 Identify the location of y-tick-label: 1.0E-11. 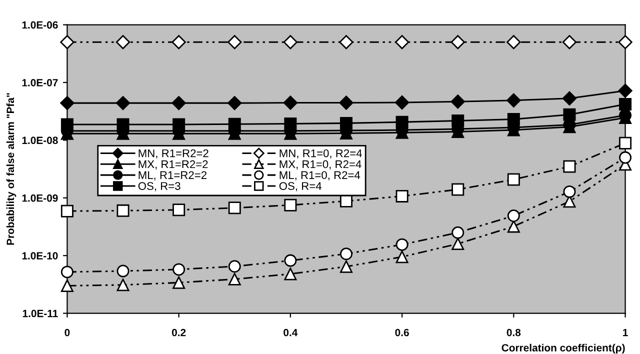
(40, 314).